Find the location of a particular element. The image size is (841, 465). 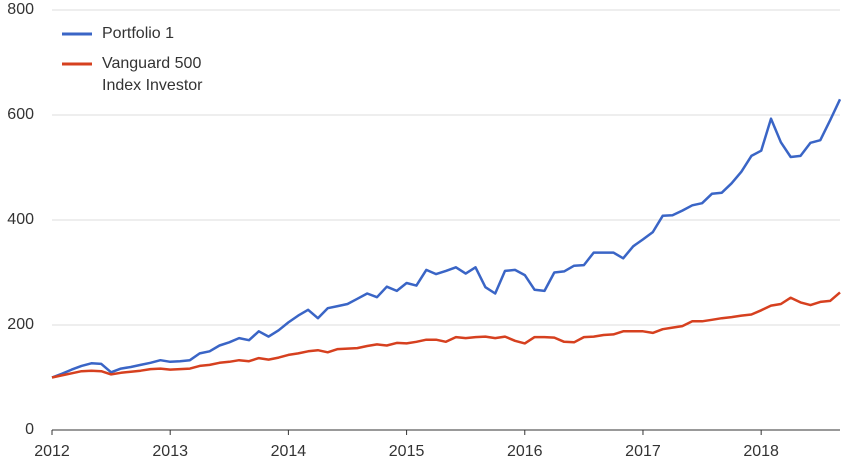

x-tick-label: 2018 is located at coordinates (761, 451).